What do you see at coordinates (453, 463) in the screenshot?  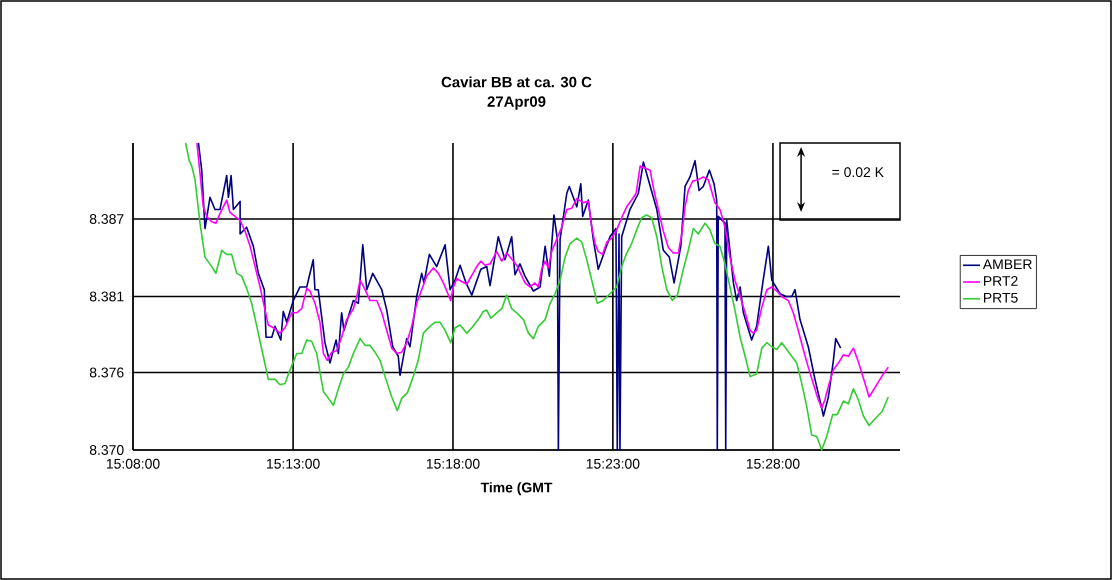 I see `x-tick-label: 15:18:00` at bounding box center [453, 463].